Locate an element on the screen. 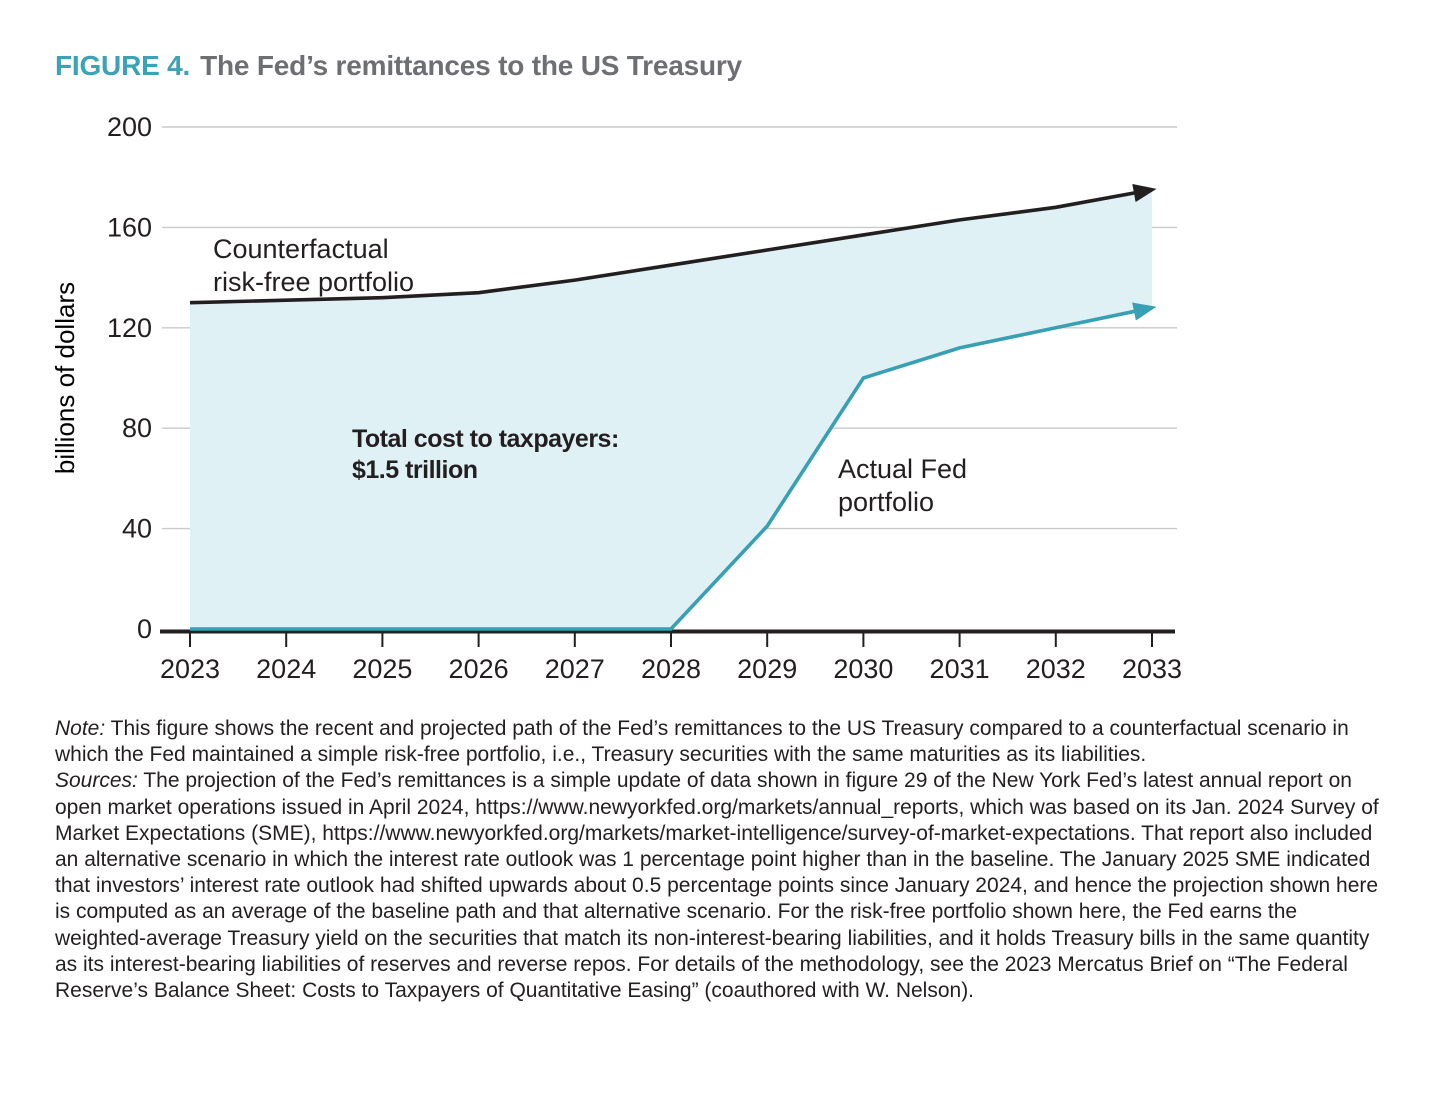  x-tick-label: 2023 is located at coordinates (190, 669).